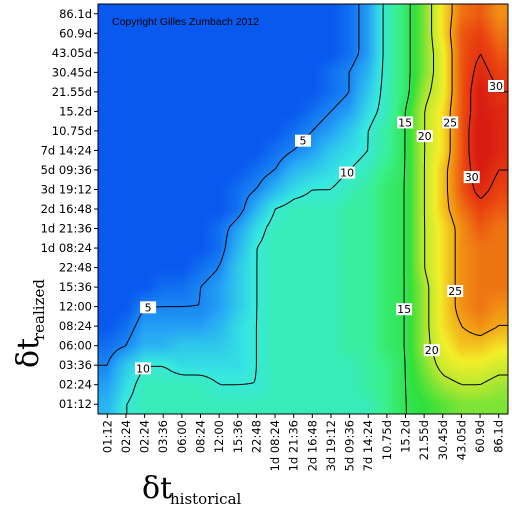 Image resolution: width=512 pixels, height=512 pixels. Describe the element at coordinates (182, 436) in the screenshot. I see `x-tick-label: 06:00` at that location.